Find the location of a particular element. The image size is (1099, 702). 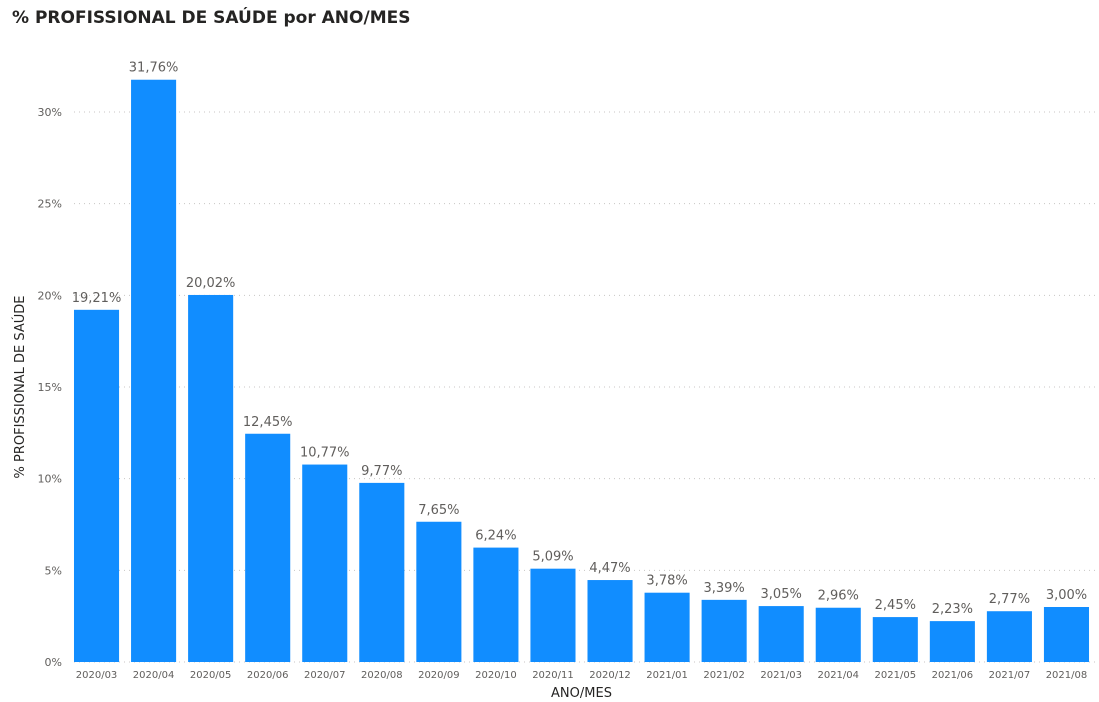

x-tick-label: 2020/10 is located at coordinates (496, 675).